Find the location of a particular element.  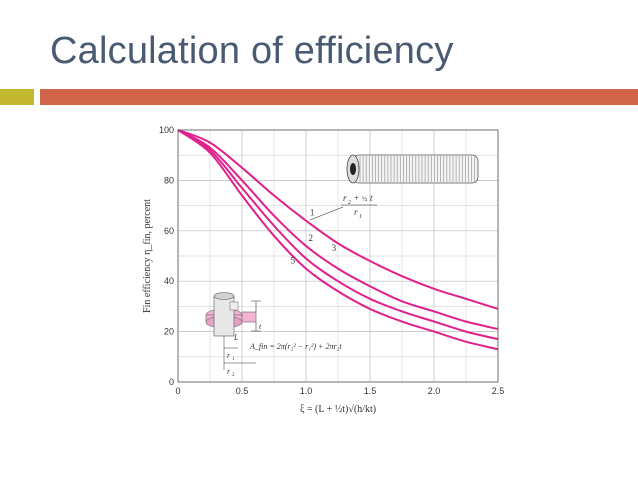

accent-bar is located at coordinates (339, 97).